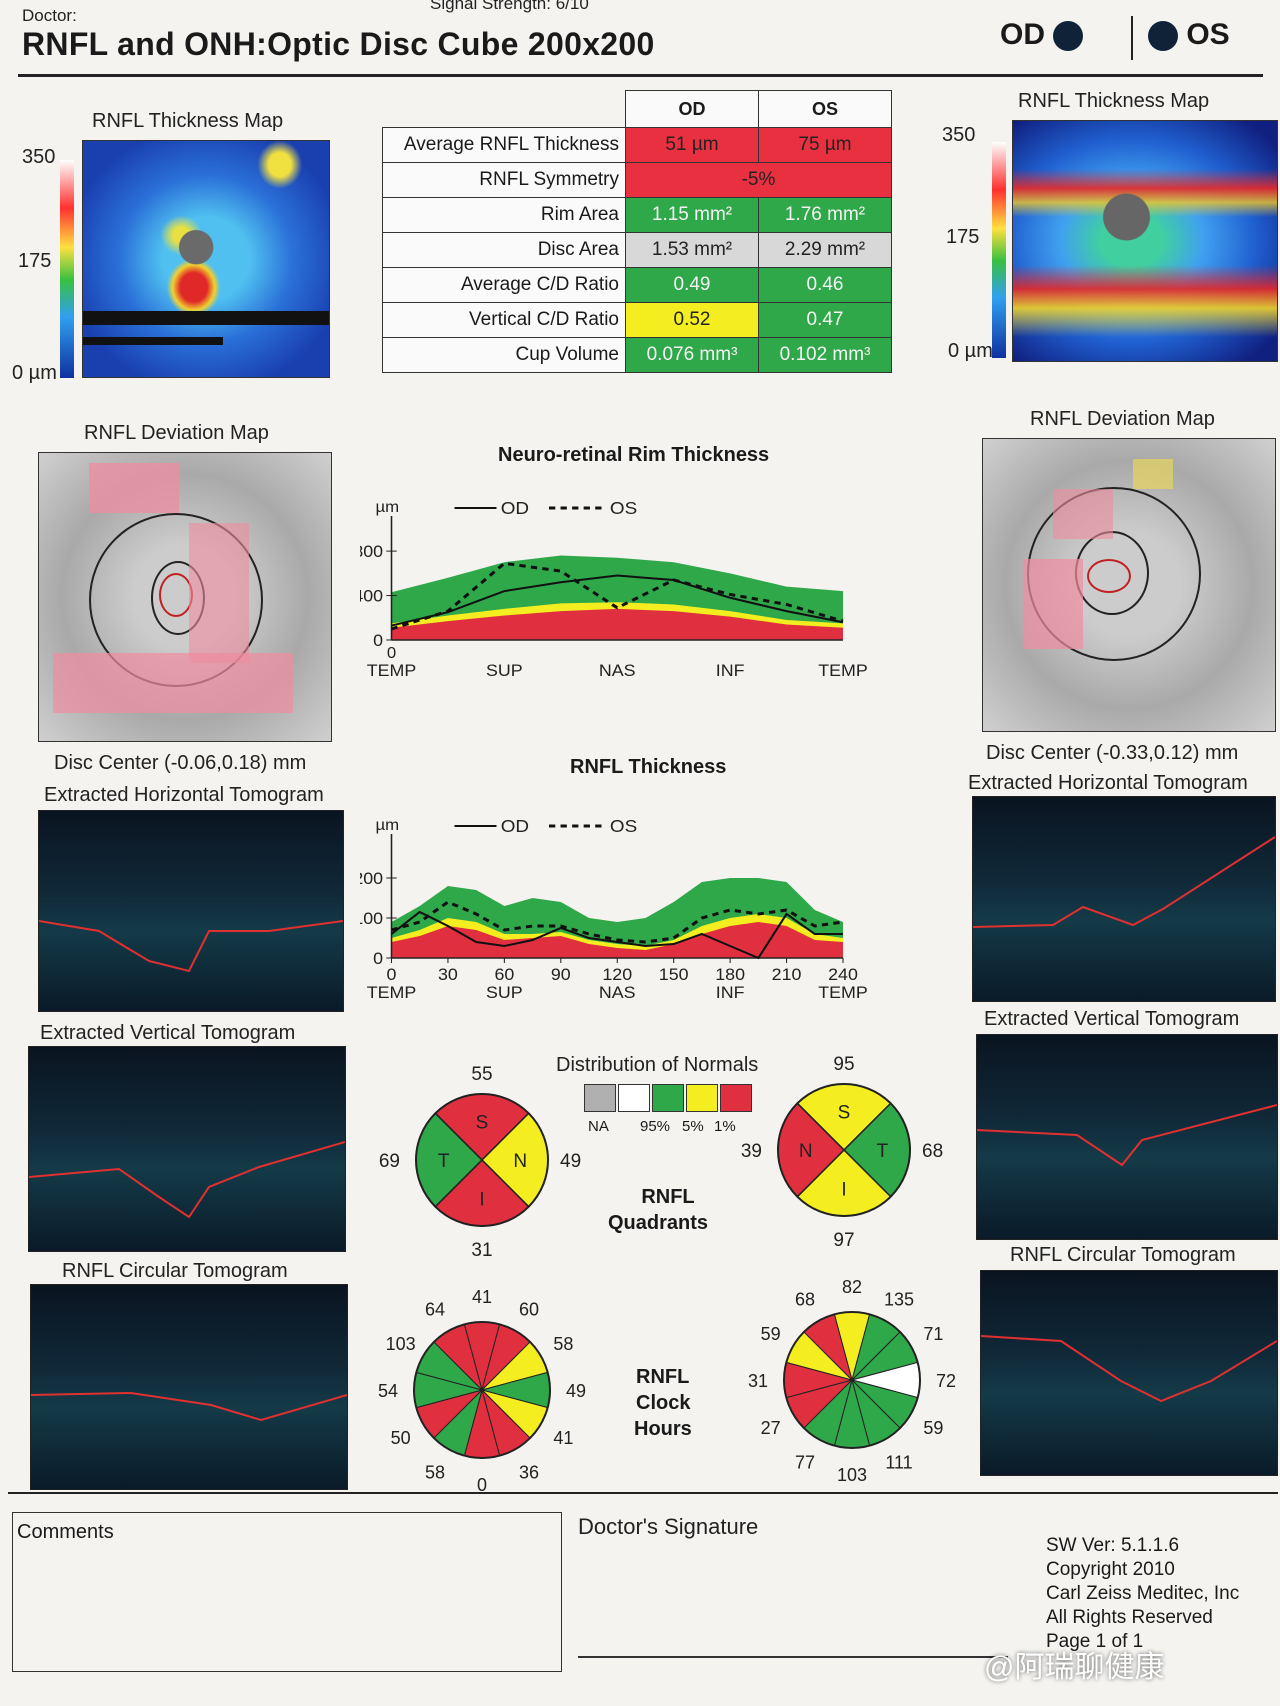 The height and width of the screenshot is (1706, 1280). Describe the element at coordinates (825, 285) in the screenshot. I see `avg-cd-os: 0.46` at that location.